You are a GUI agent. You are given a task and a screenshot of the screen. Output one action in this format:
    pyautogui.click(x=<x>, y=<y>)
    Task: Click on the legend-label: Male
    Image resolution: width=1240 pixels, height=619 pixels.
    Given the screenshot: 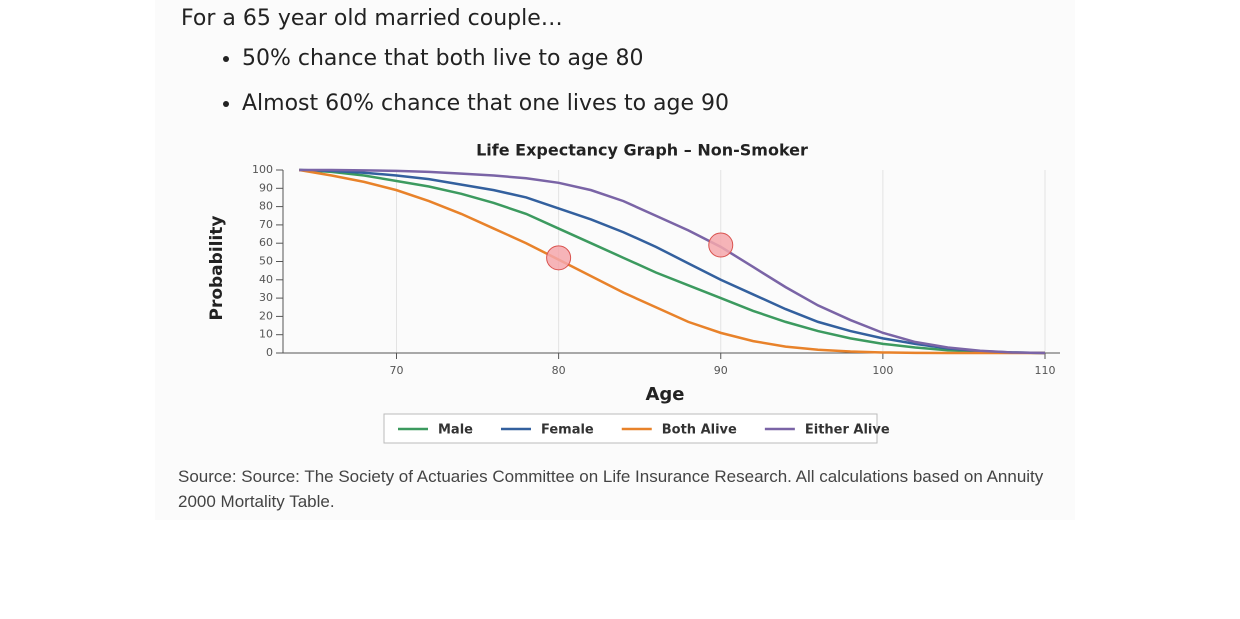 What is the action you would take?
    pyautogui.click(x=455, y=430)
    